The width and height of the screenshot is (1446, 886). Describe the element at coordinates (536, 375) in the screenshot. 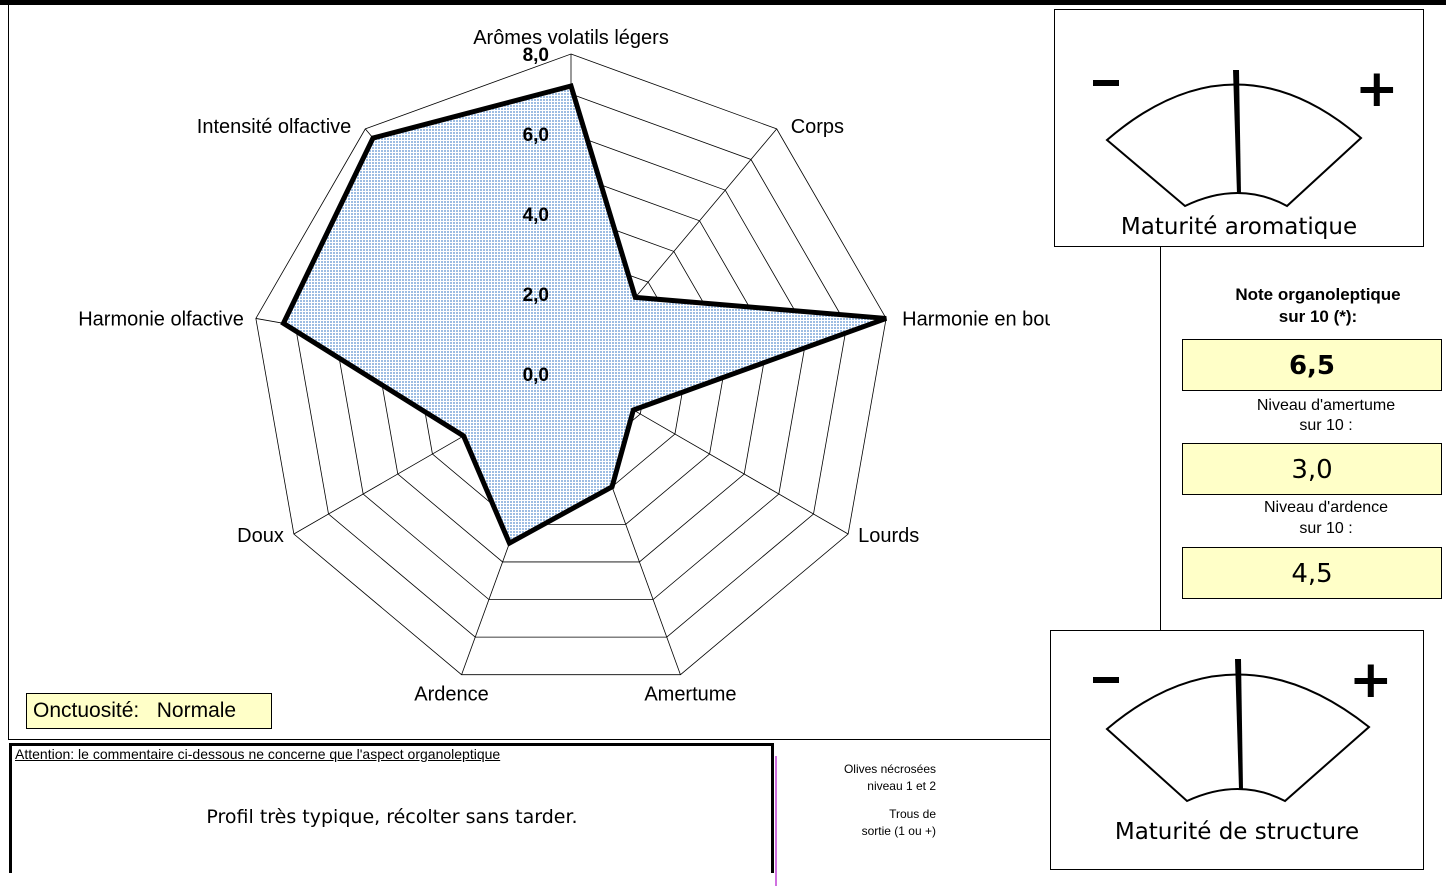

I see `radar-tick-label: 0,0` at that location.